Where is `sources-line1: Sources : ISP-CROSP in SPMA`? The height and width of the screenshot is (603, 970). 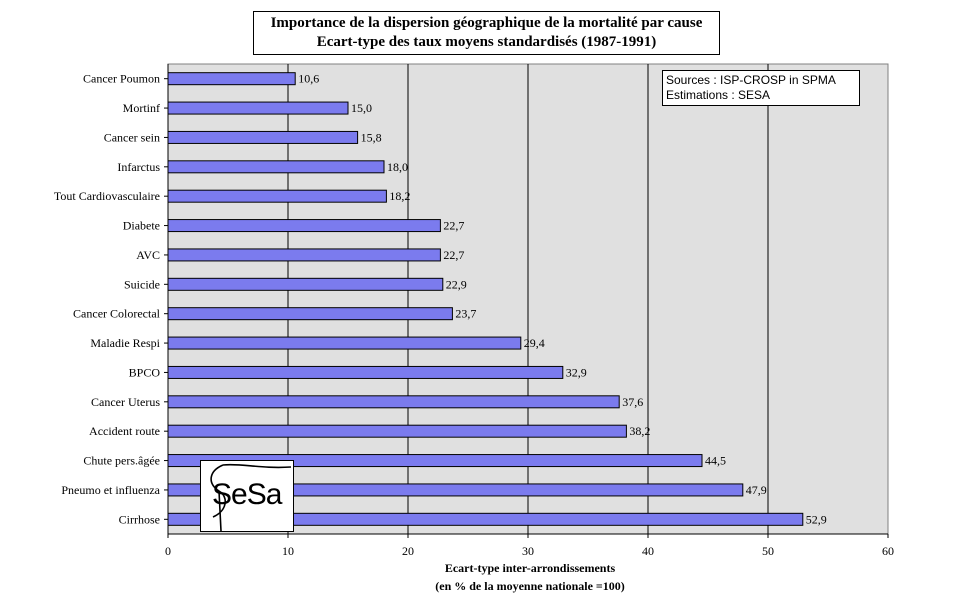 sources-line1: Sources : ISP-CROSP in SPMA is located at coordinates (751, 80).